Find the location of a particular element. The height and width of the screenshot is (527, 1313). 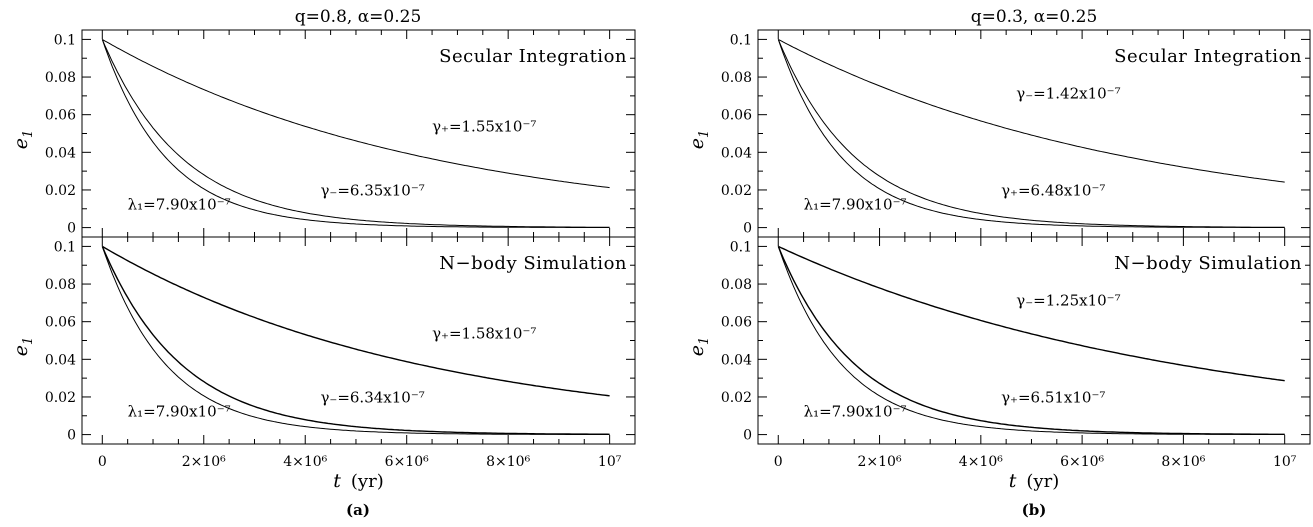

column-title: q=0.3, α=0.25 is located at coordinates (1034, 17).